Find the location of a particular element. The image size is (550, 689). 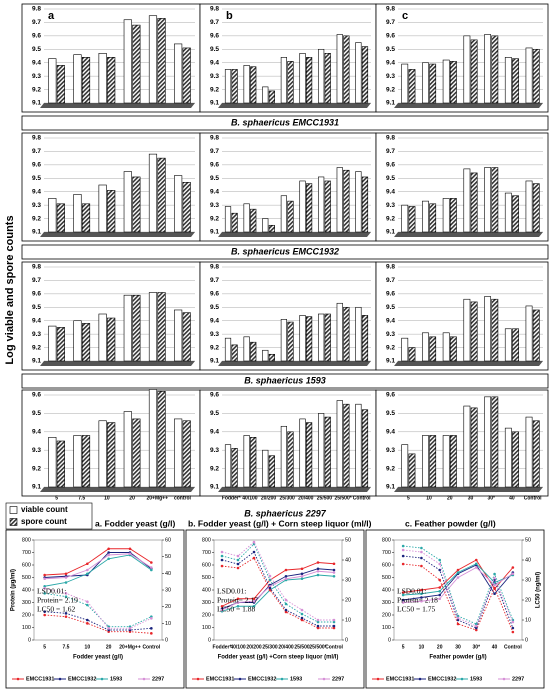

y-tick-label: 9.2 is located at coordinates (390, 89).